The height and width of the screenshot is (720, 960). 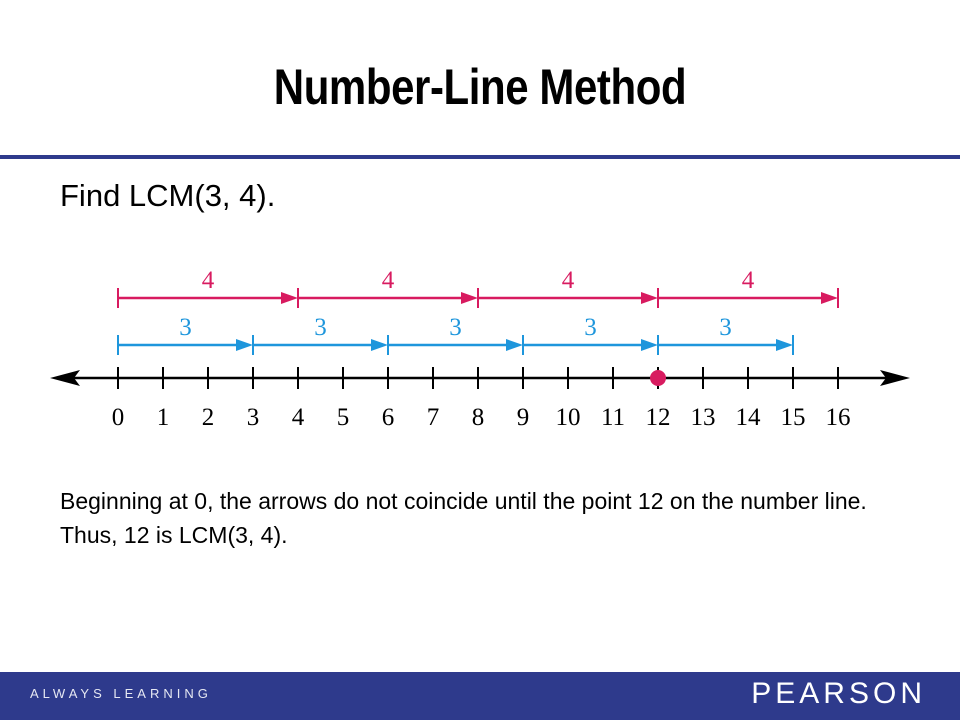 What do you see at coordinates (749, 417) in the screenshot?
I see `tick-label: 14` at bounding box center [749, 417].